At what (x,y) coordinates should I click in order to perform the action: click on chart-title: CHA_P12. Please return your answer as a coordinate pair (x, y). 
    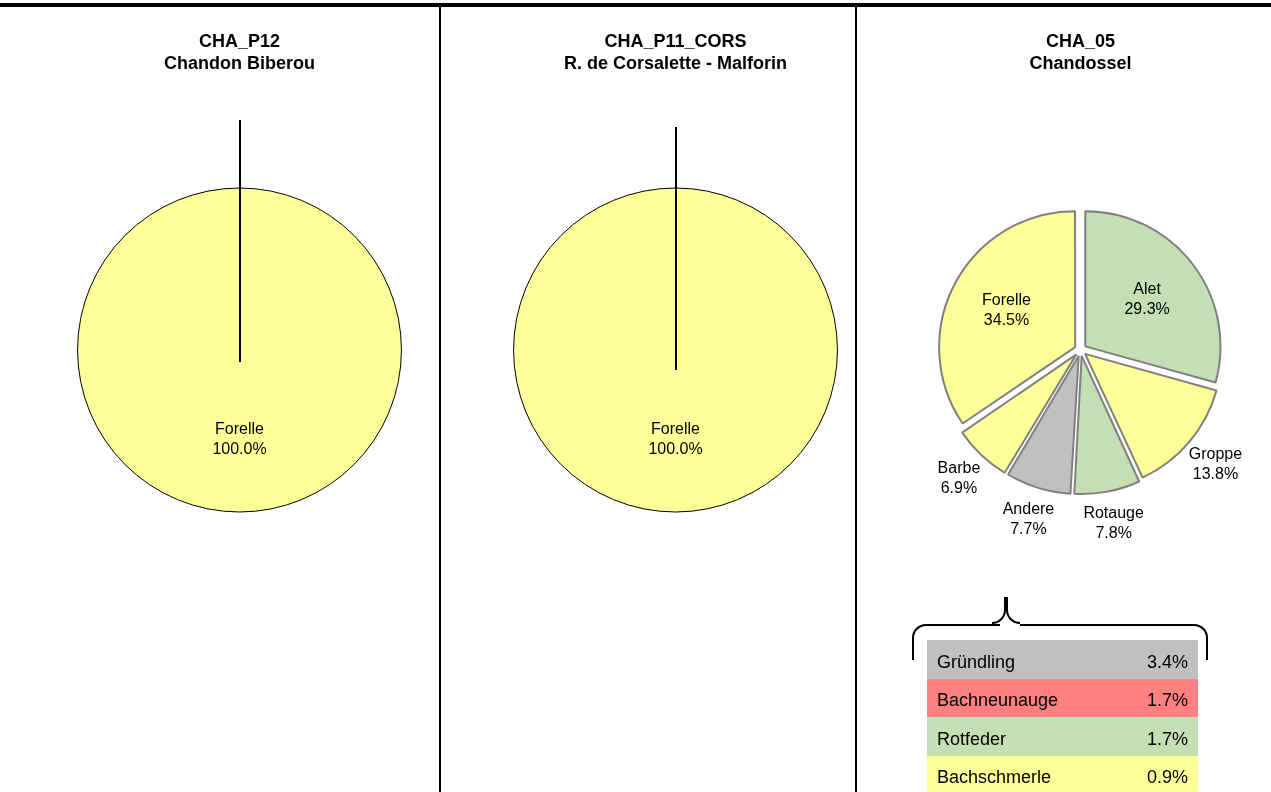
    Looking at the image, I should click on (239, 41).